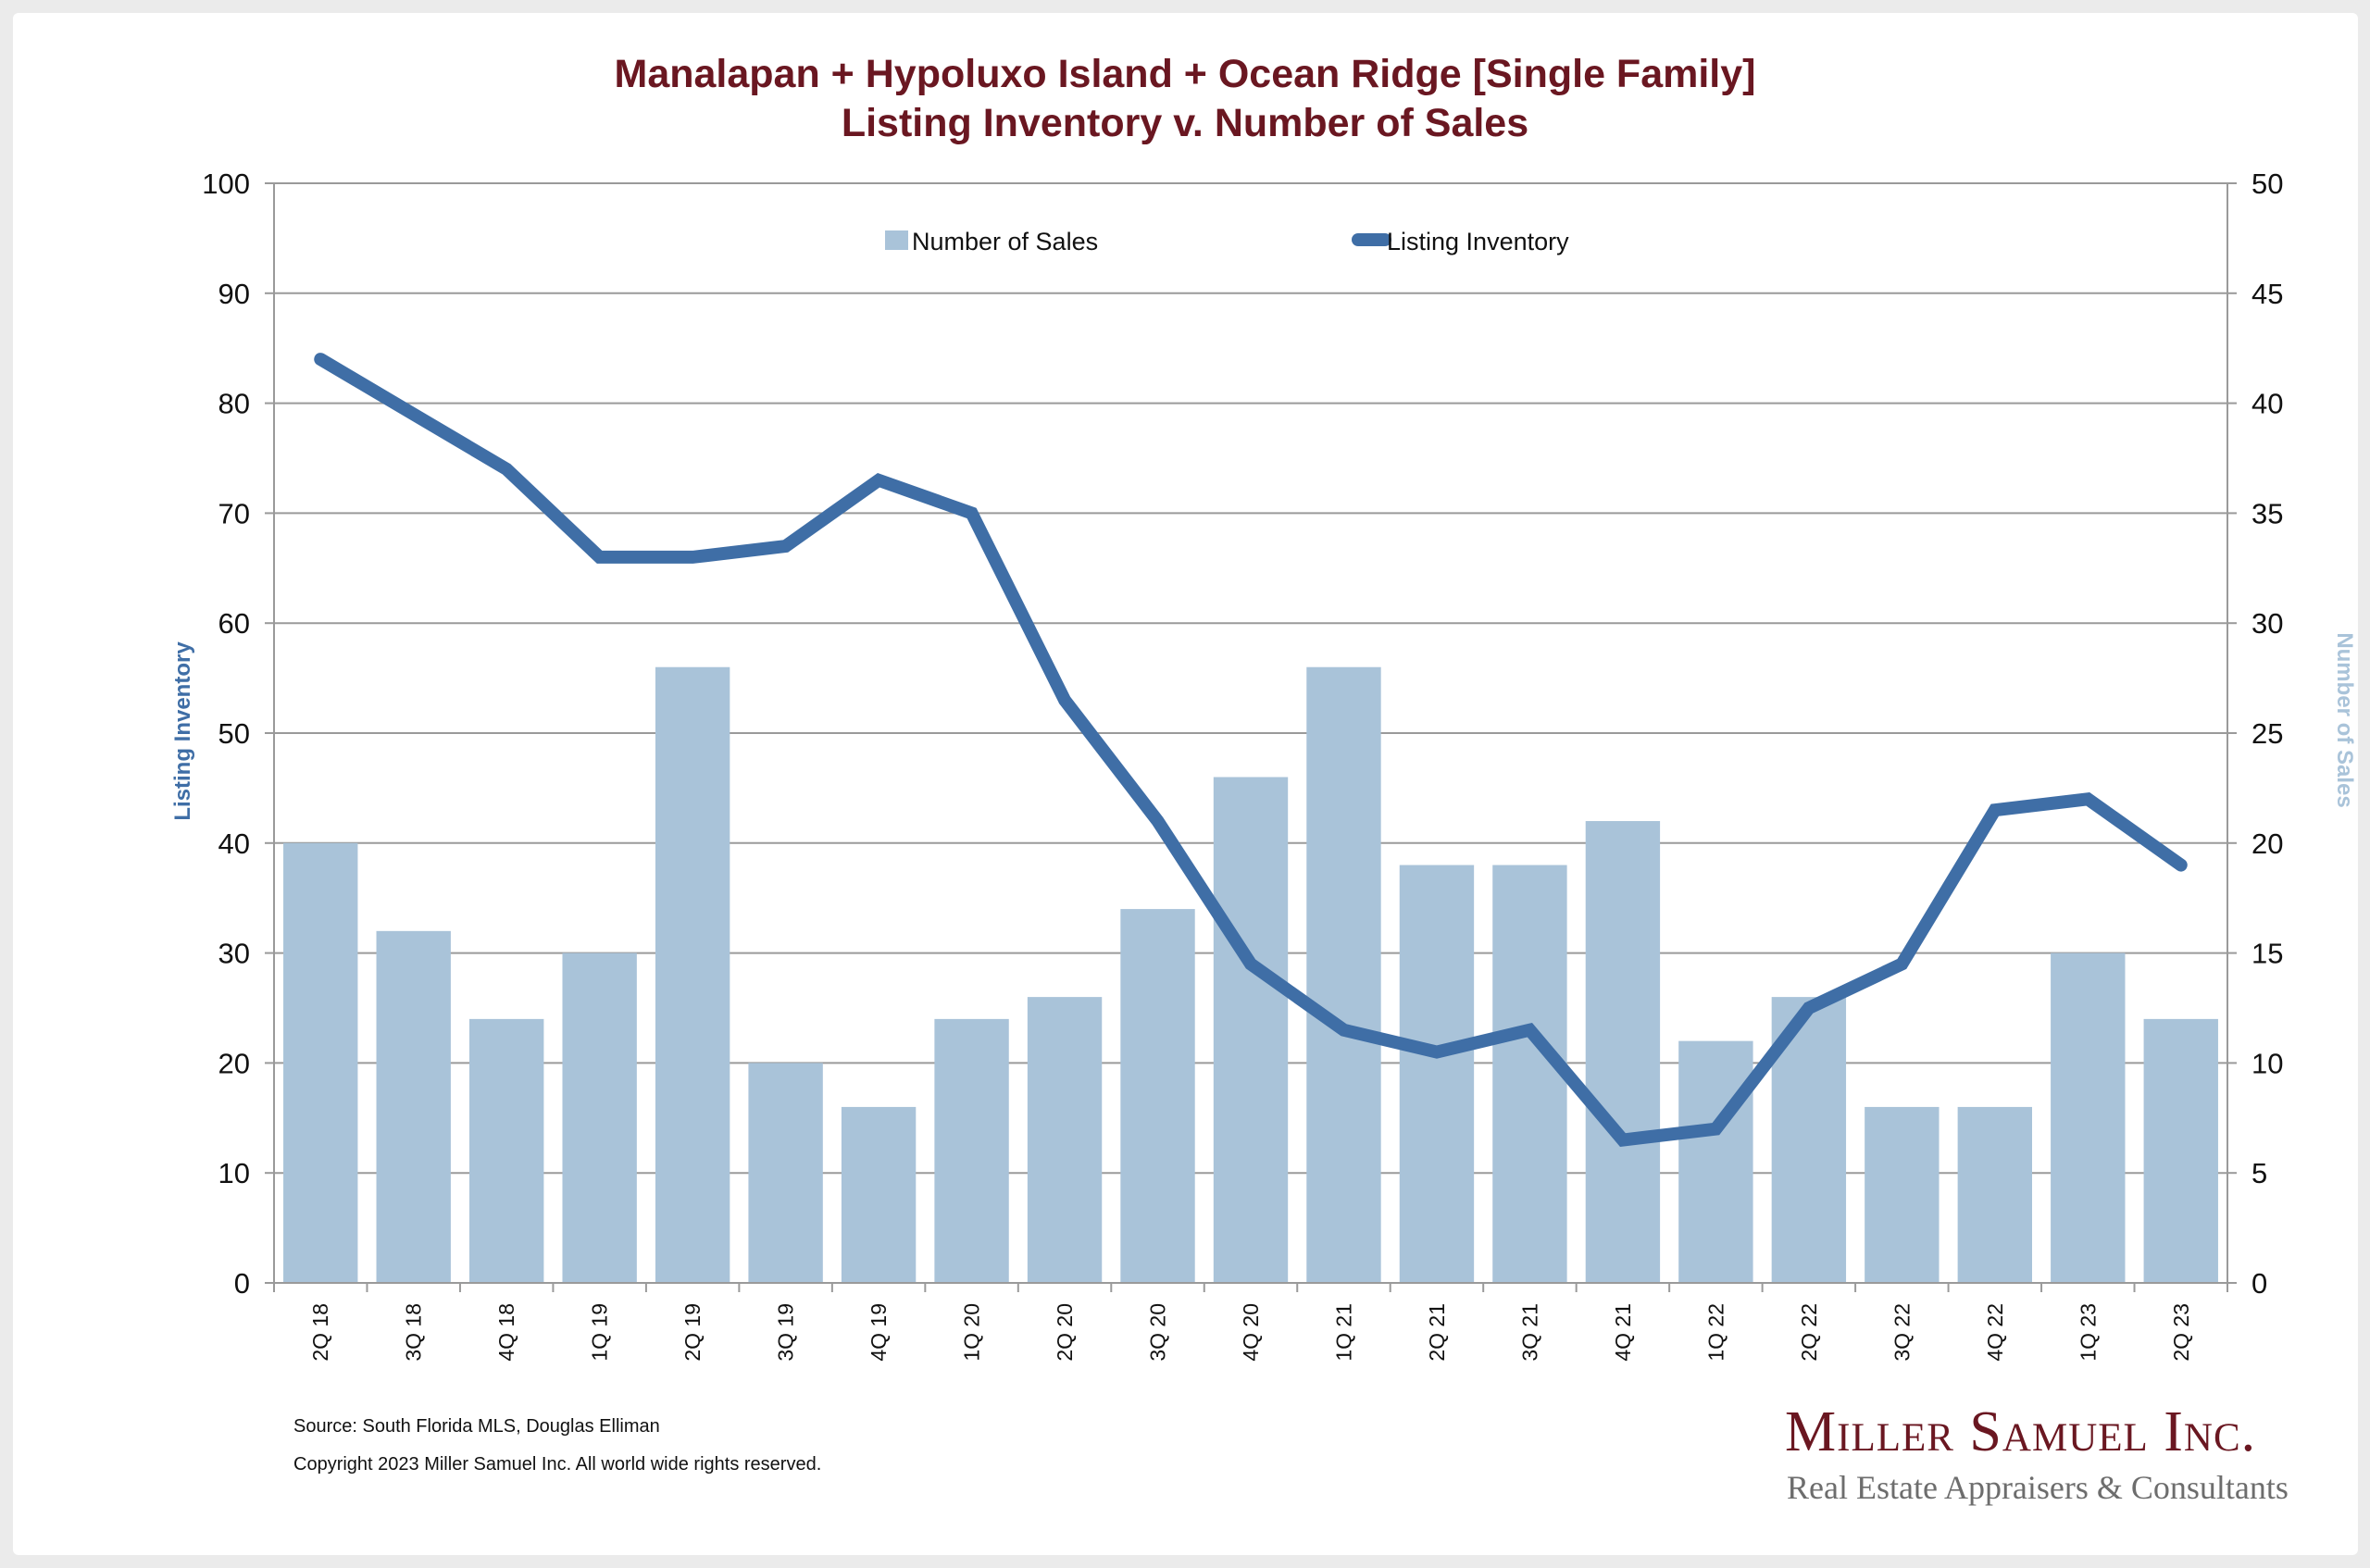 The height and width of the screenshot is (1568, 2370). Describe the element at coordinates (2344, 719) in the screenshot. I see `y-axis-right-title: Number of Sales` at that location.